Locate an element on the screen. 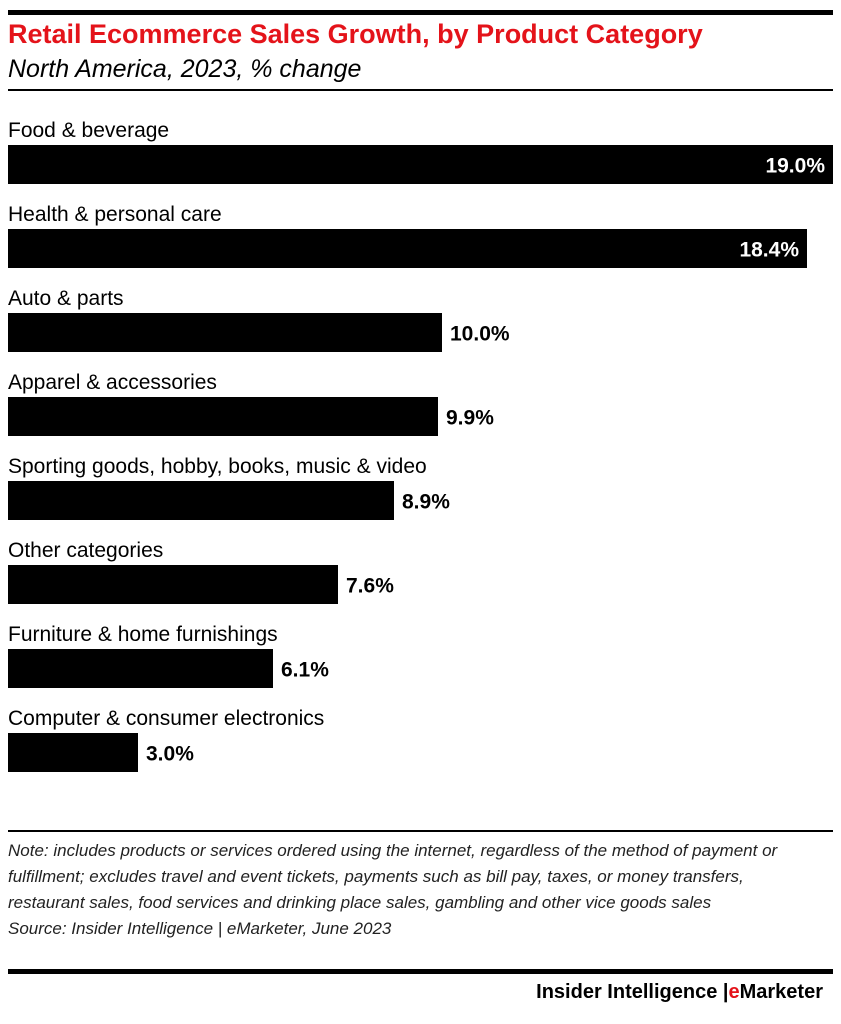 Image resolution: width=841 pixels, height=1024 pixels. value-label: 7.6% is located at coordinates (370, 586).